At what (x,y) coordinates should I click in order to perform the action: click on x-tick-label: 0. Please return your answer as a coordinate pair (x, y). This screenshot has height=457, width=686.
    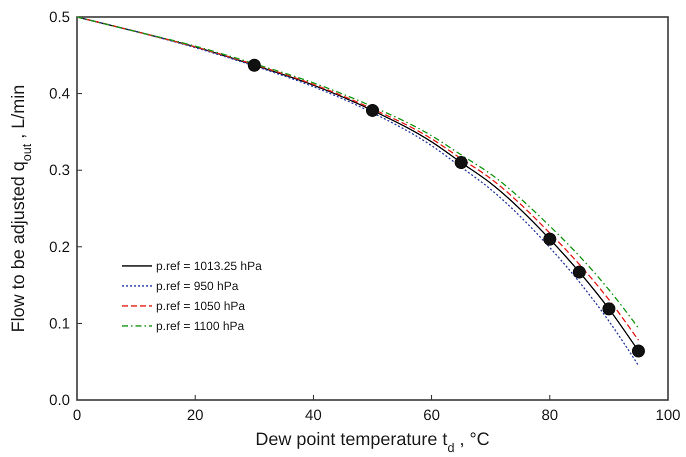
    Looking at the image, I should click on (77, 415).